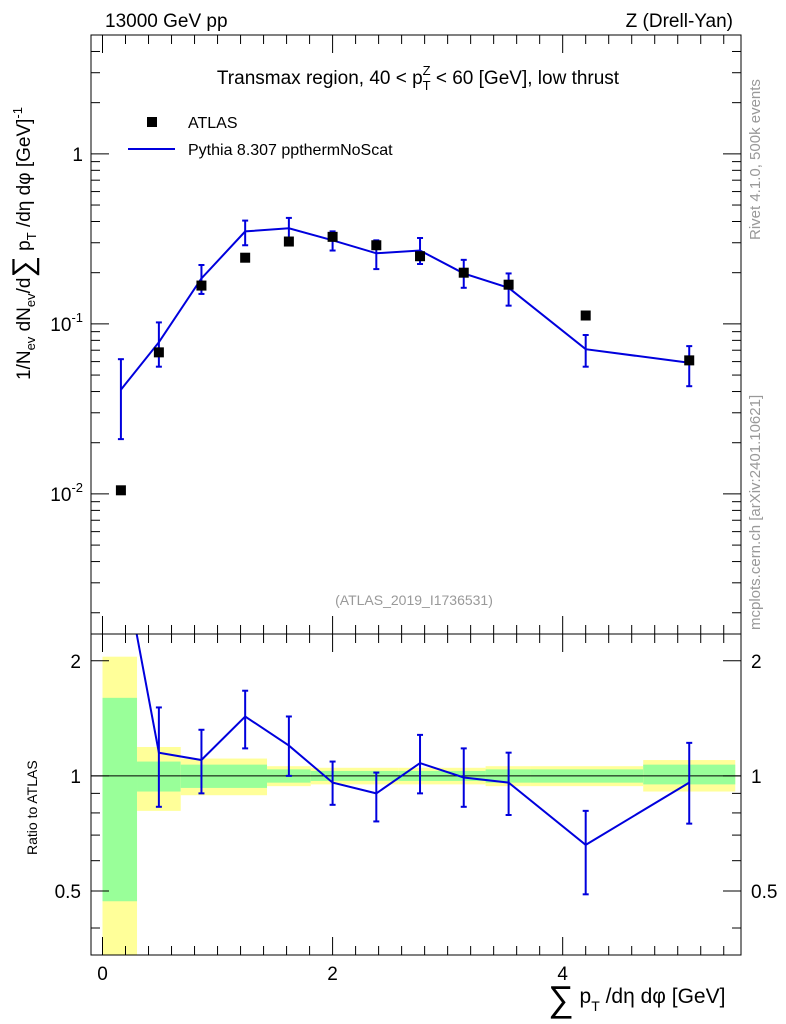 The image size is (786, 1024). What do you see at coordinates (755, 159) in the screenshot?
I see `rivet-label: Rivet 4.1.0, 500k events` at bounding box center [755, 159].